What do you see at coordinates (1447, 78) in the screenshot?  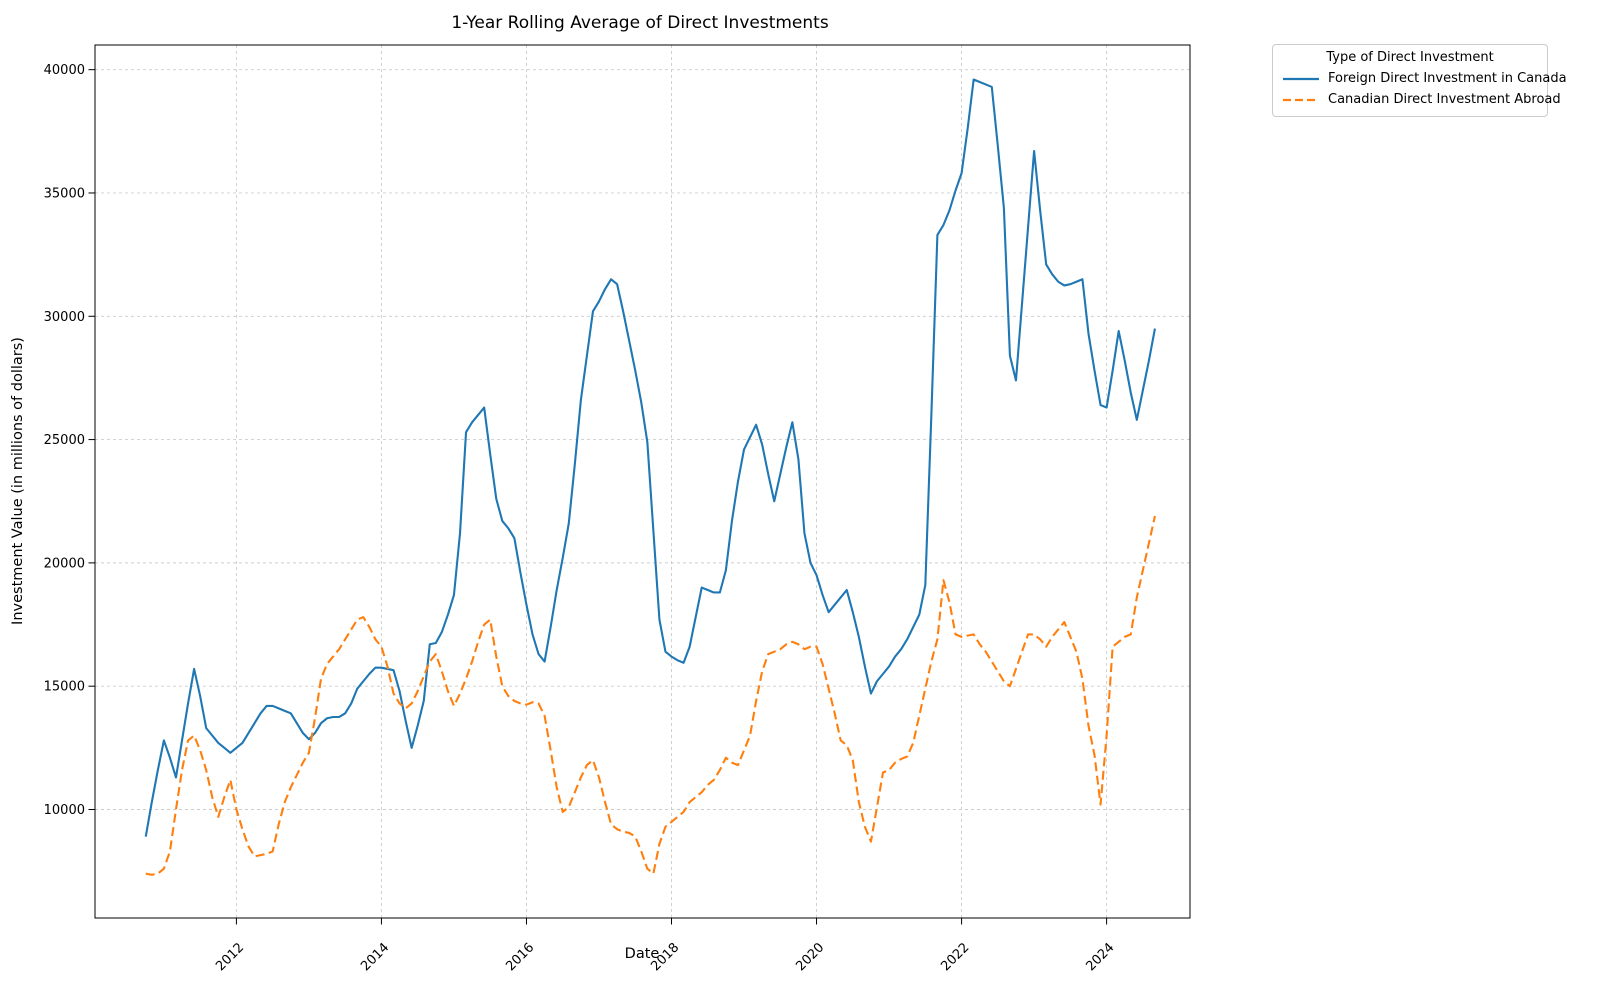 I see `legend-item-label: Foreign Direct Investment in Canada` at bounding box center [1447, 78].